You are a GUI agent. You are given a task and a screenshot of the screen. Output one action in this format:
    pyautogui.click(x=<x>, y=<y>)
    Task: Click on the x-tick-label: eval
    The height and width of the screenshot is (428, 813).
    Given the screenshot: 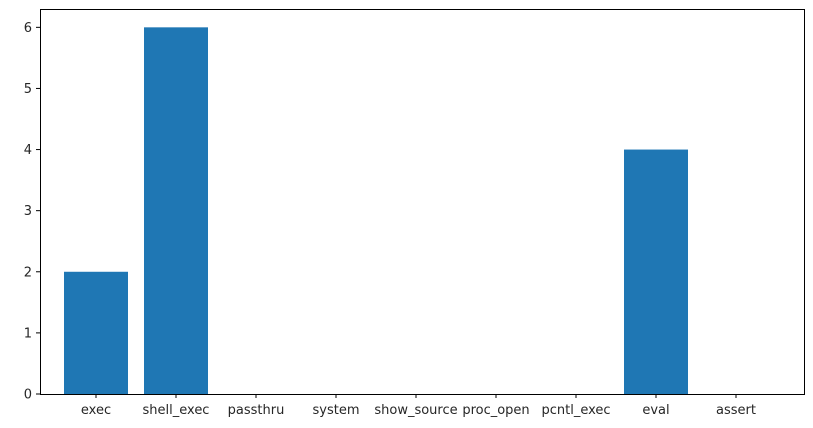 What is the action you would take?
    pyautogui.click(x=655, y=410)
    